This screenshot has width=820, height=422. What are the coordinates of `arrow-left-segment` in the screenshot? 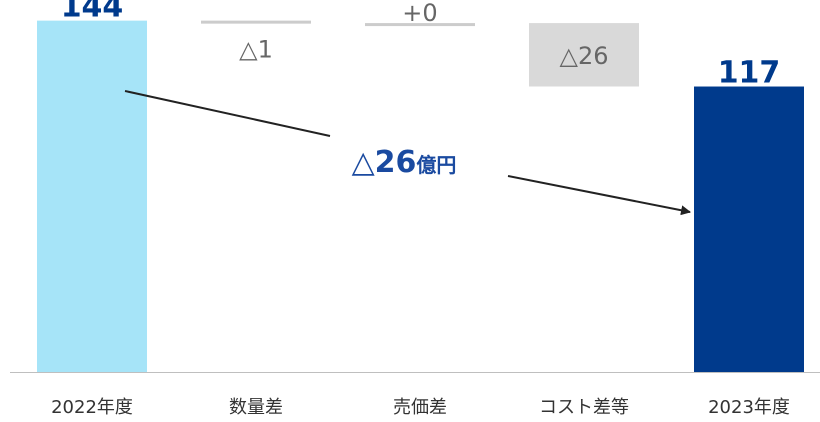 It's located at (227, 113).